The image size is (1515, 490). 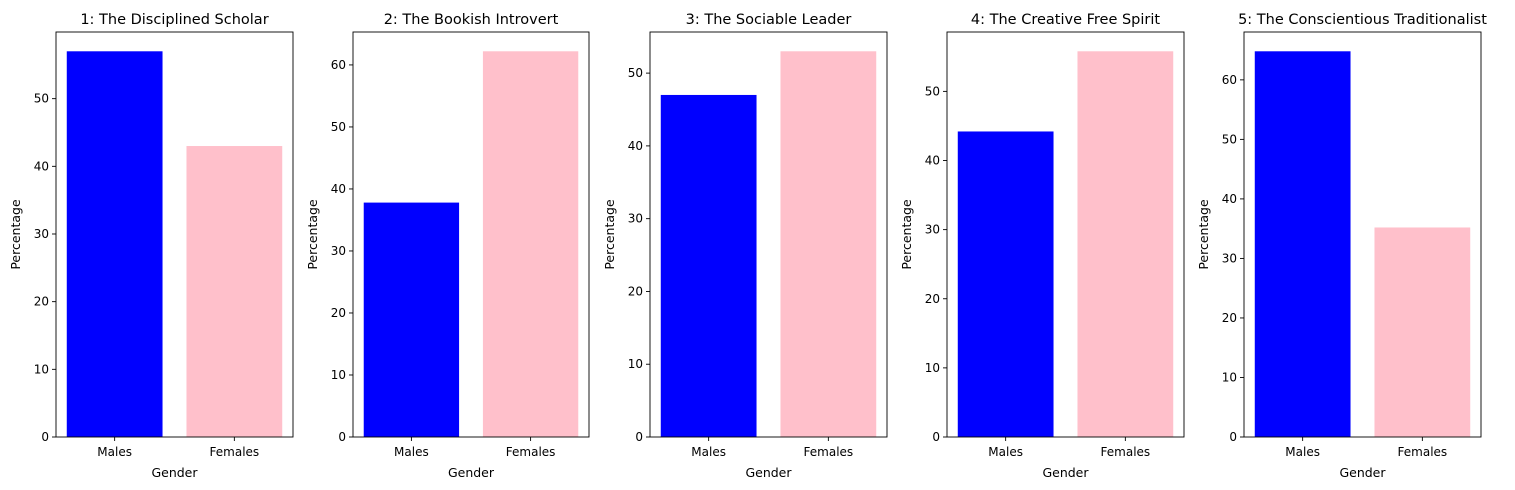 What do you see at coordinates (769, 20) in the screenshot?
I see `chart-title: 3: The Sociable Leader` at bounding box center [769, 20].